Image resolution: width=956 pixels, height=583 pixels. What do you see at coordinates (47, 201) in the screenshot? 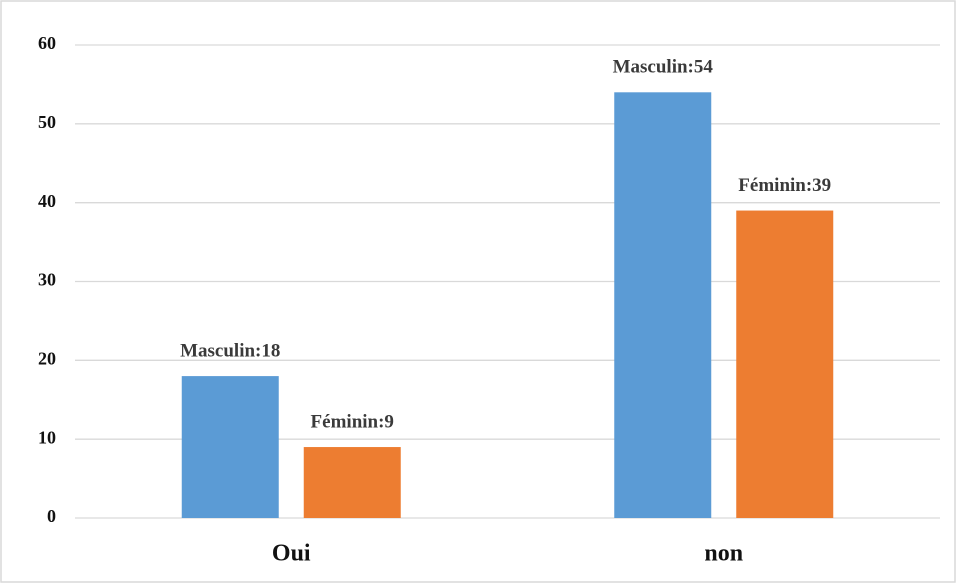
I see `y-tick-label: 40` at bounding box center [47, 201].